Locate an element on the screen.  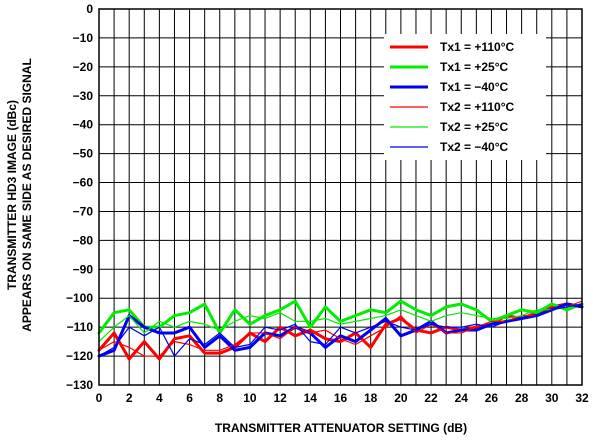
x-tick-label: 6 is located at coordinates (189, 398).